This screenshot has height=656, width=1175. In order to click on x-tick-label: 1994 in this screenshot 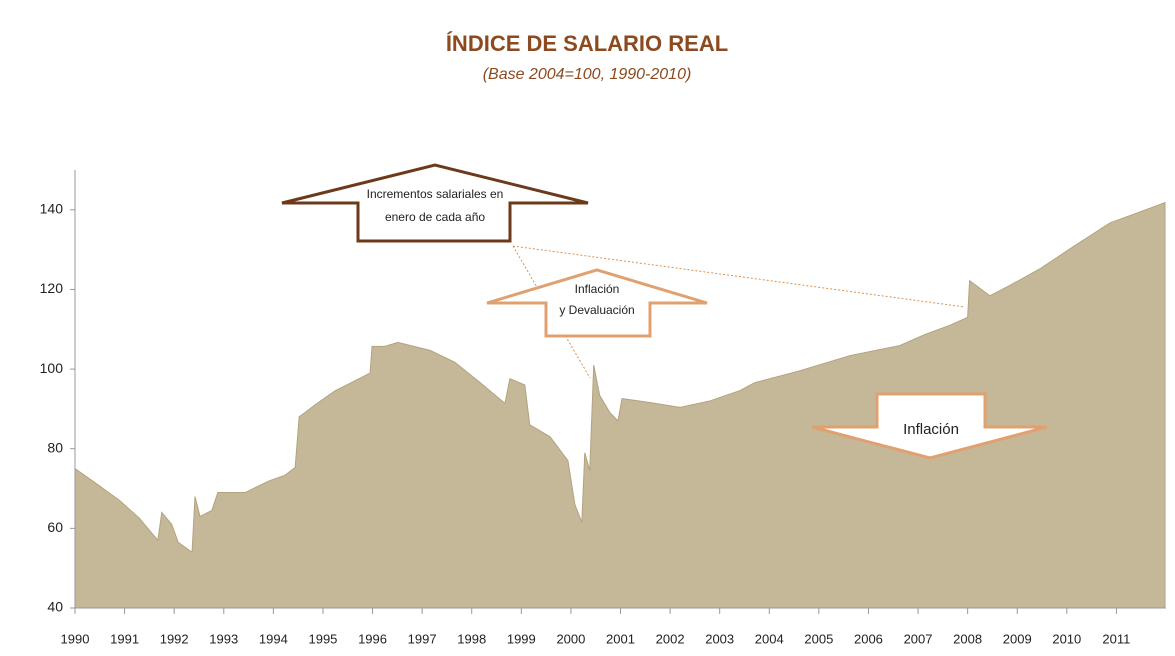, I will do `click(273, 638)`.